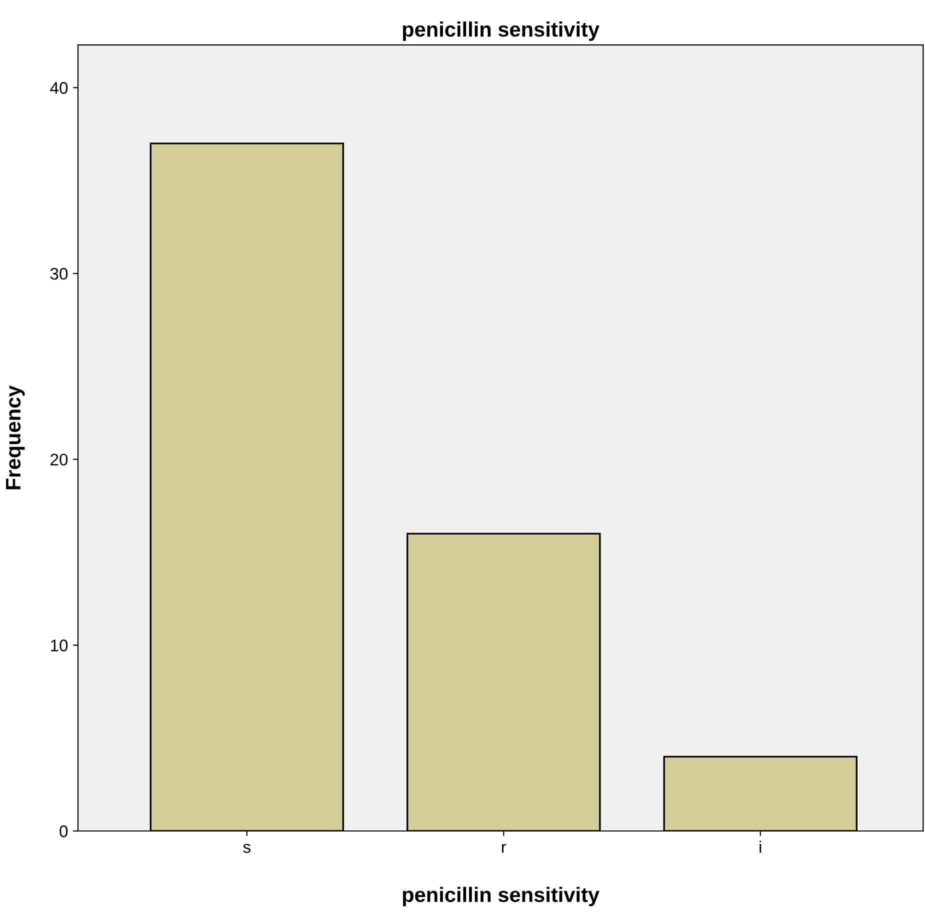 Image resolution: width=925 pixels, height=922 pixels. What do you see at coordinates (59, 88) in the screenshot?
I see `y-tick-label: 40` at bounding box center [59, 88].